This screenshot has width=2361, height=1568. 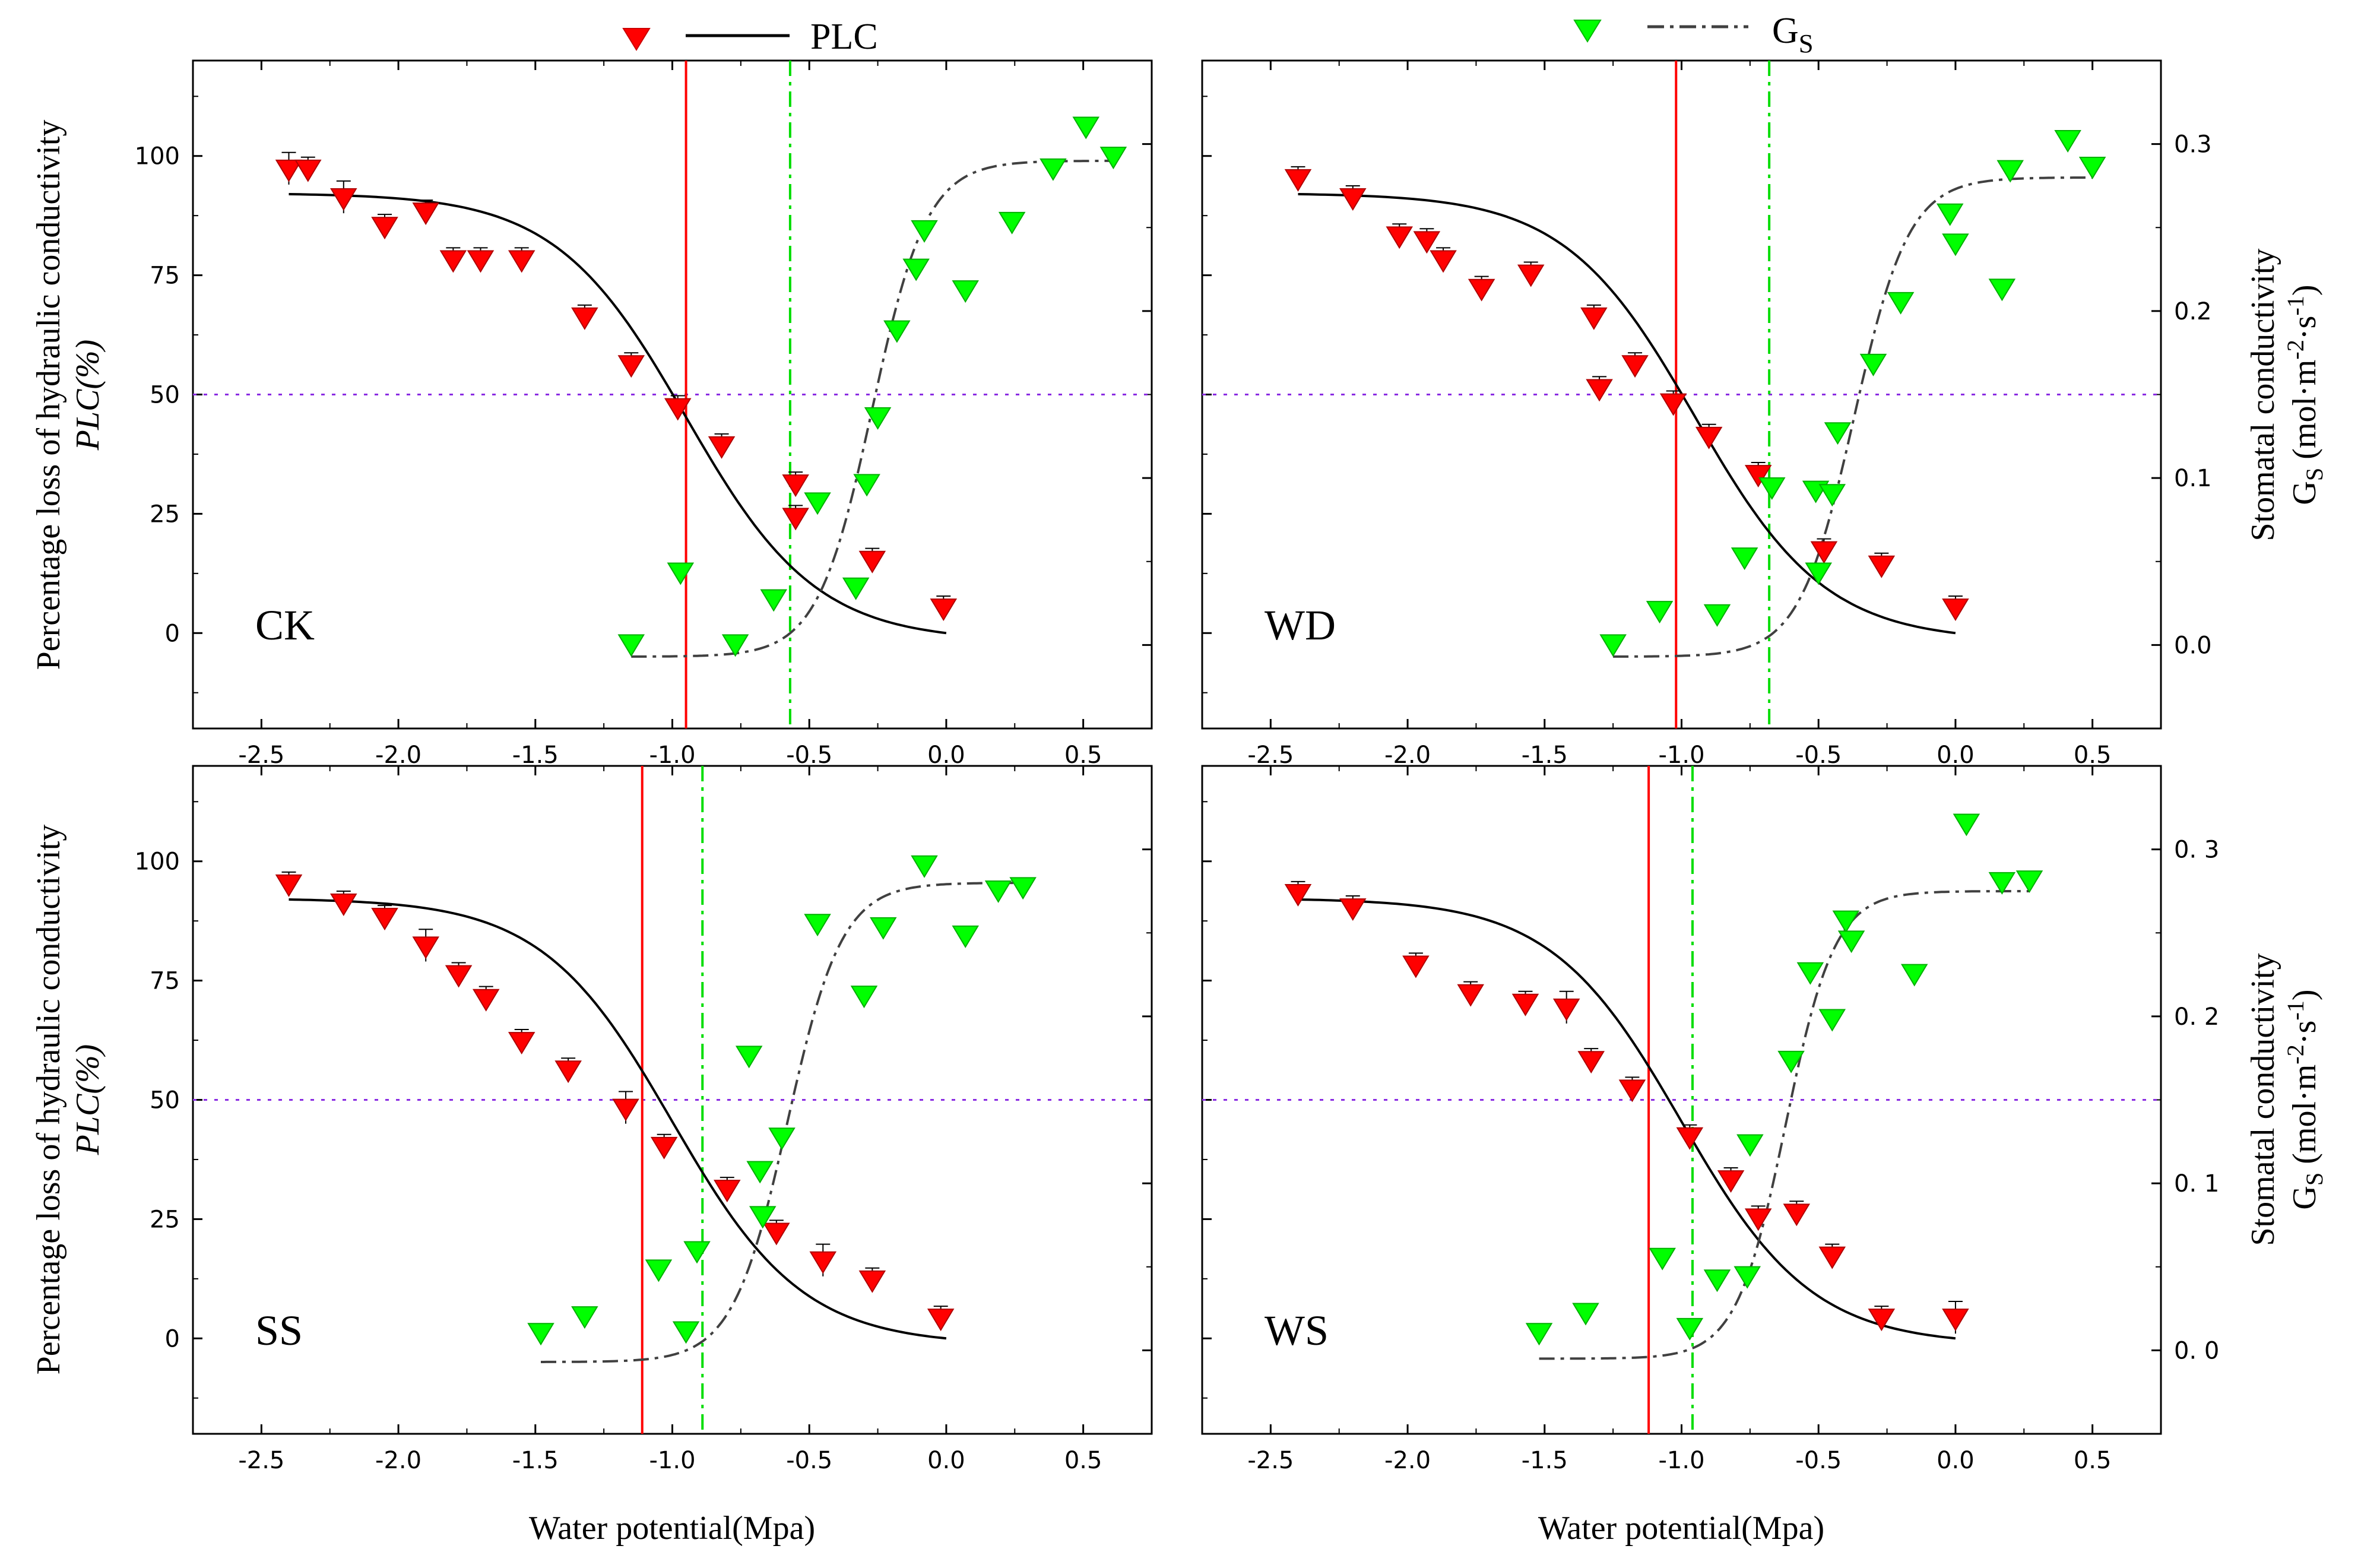 What do you see at coordinates (1407, 1460) in the screenshot?
I see `x-tick-label: -2.0` at bounding box center [1407, 1460].